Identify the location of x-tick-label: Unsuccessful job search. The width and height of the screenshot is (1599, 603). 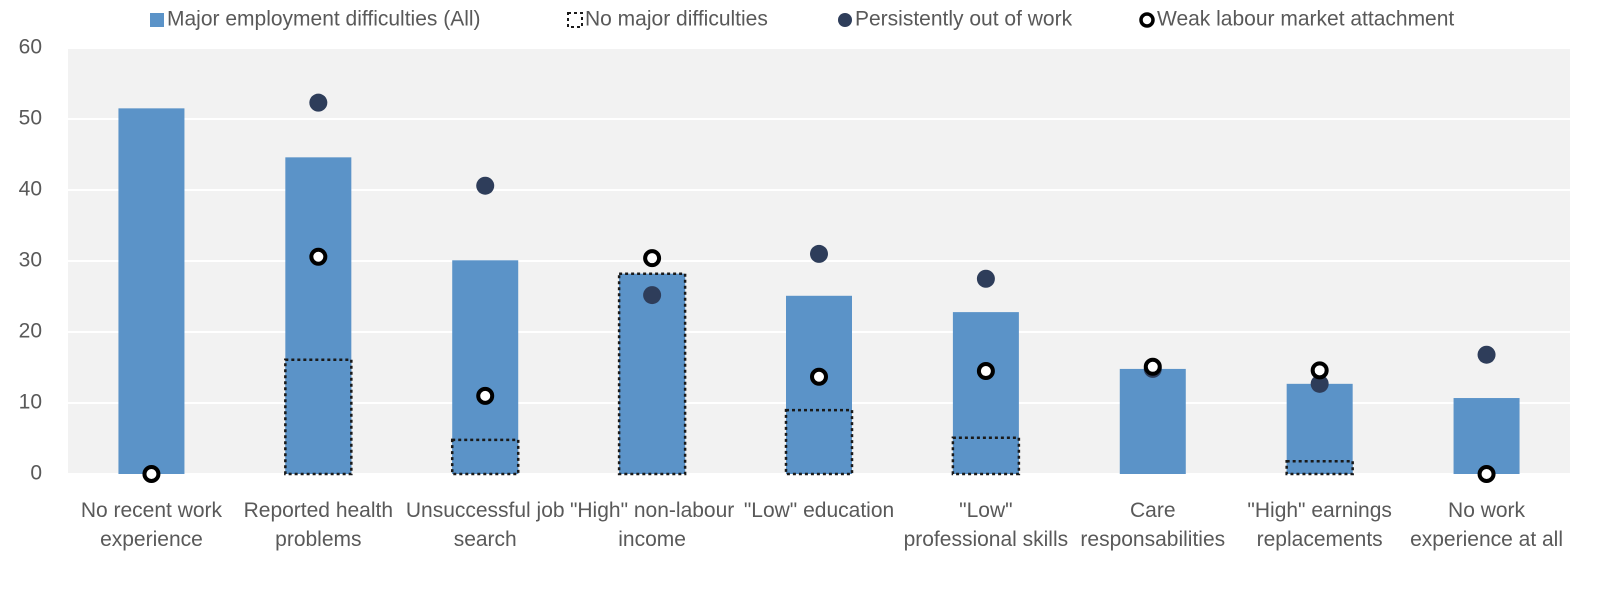
(485, 525).